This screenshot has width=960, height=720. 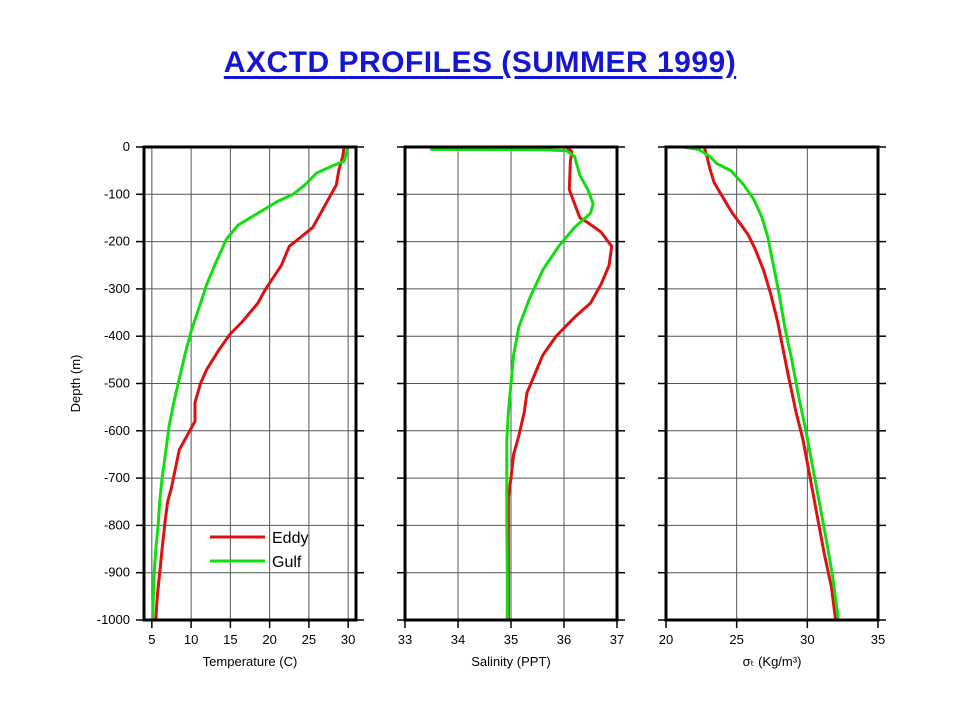 What do you see at coordinates (117, 477) in the screenshot?
I see `y-tick-label: -700` at bounding box center [117, 477].